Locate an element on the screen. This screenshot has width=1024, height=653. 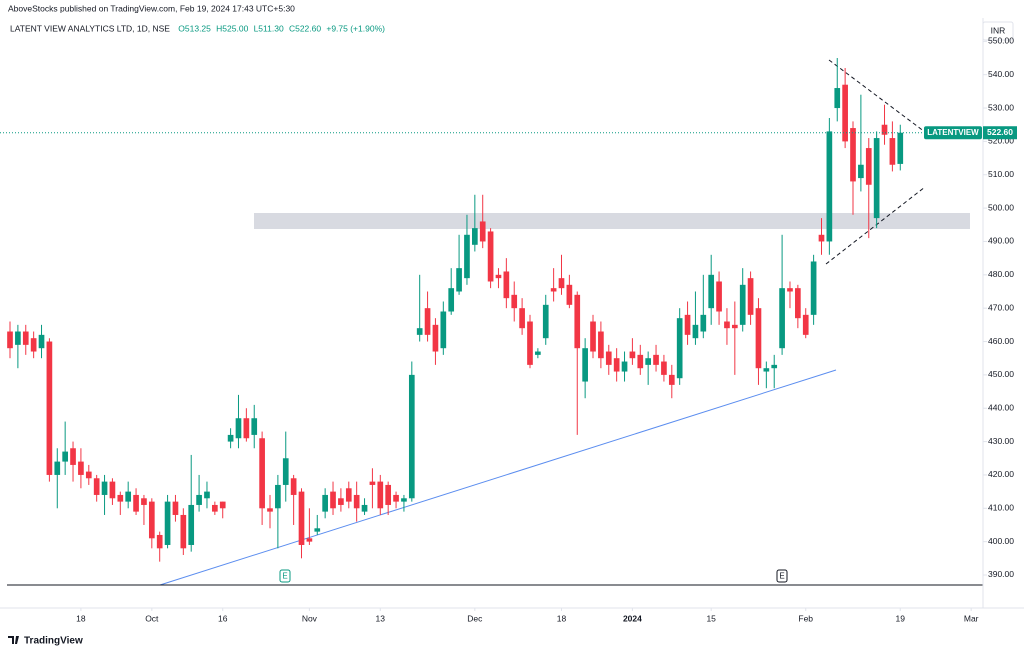
x-tick-label: 2024 is located at coordinates (632, 618).